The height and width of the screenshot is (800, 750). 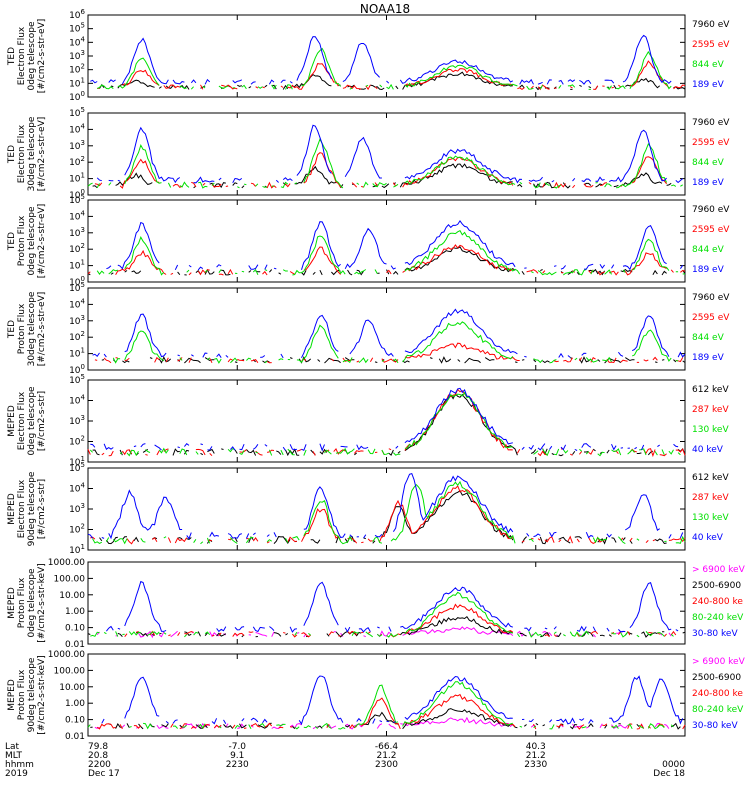 What do you see at coordinates (719, 570) in the screenshot?
I see `legend-entry: > 6900 keV` at bounding box center [719, 570].